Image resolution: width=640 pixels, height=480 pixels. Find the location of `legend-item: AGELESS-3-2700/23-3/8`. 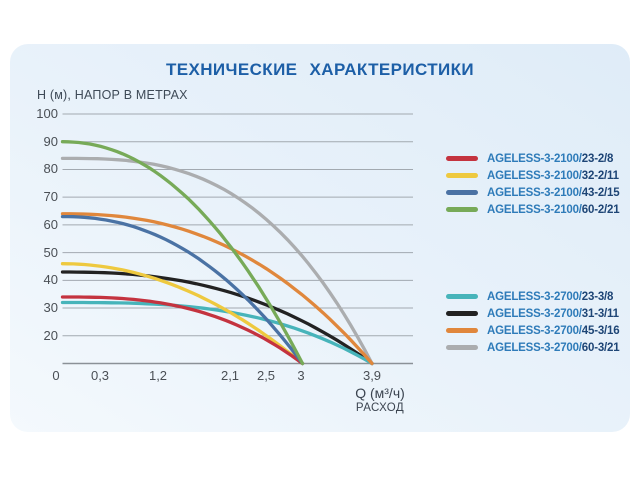

legend-item: AGELESS-3-2700/23-3/8 is located at coordinates (532, 296).